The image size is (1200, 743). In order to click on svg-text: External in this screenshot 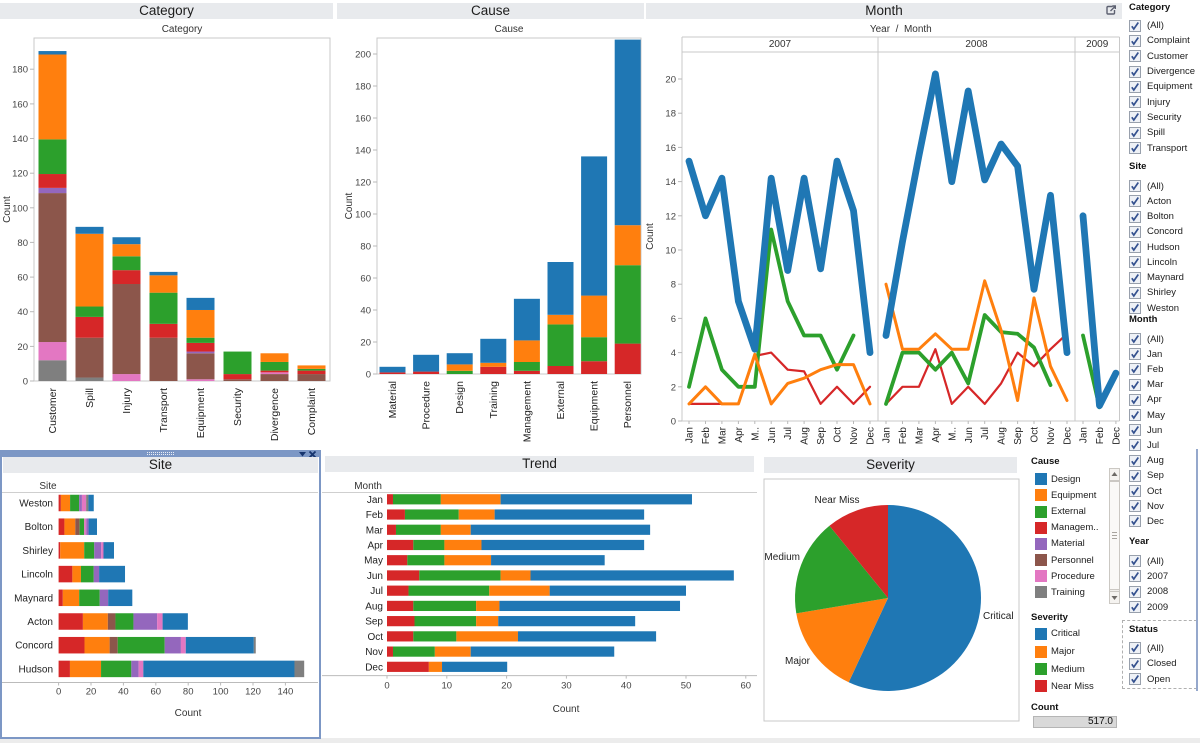, I will do `click(561, 400)`.